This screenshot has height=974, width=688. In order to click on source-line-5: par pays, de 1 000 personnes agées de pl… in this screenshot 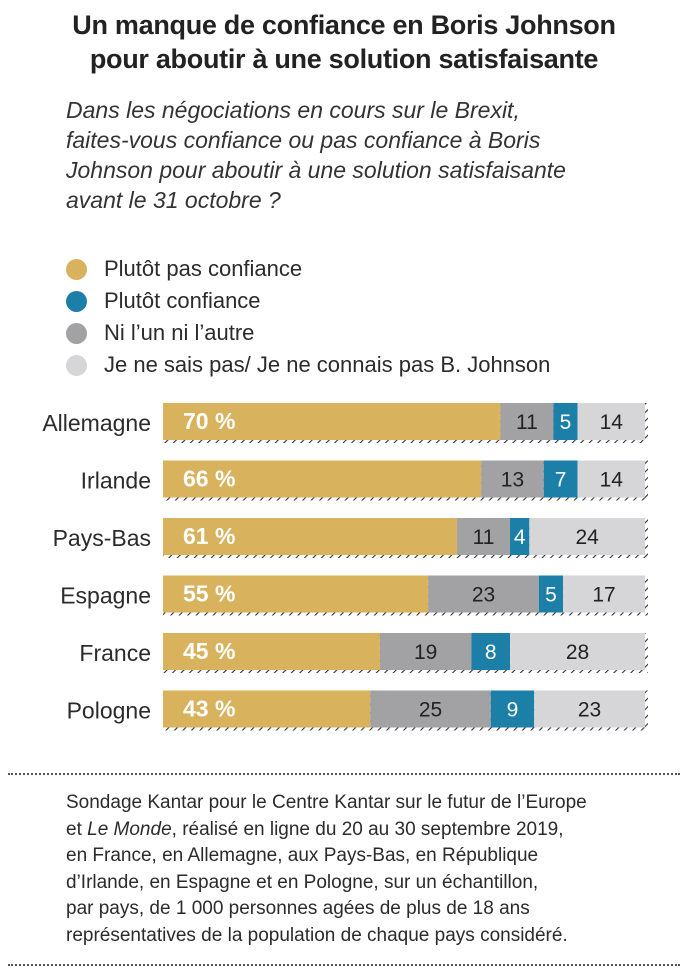, I will do `click(298, 908)`.